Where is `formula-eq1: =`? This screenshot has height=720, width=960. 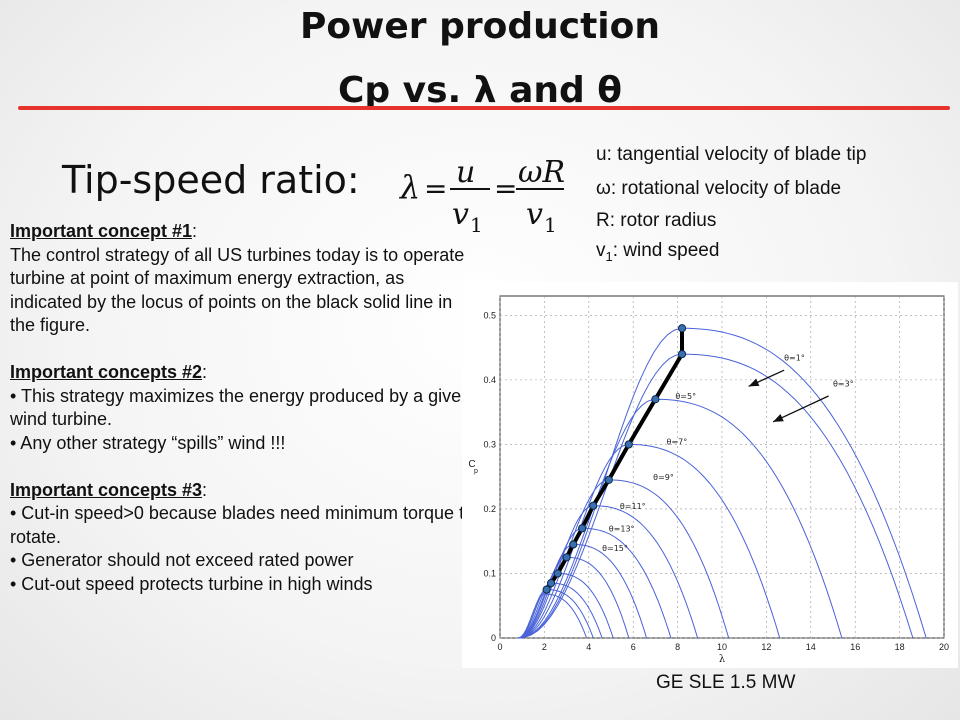 formula-eq1: = is located at coordinates (435, 188).